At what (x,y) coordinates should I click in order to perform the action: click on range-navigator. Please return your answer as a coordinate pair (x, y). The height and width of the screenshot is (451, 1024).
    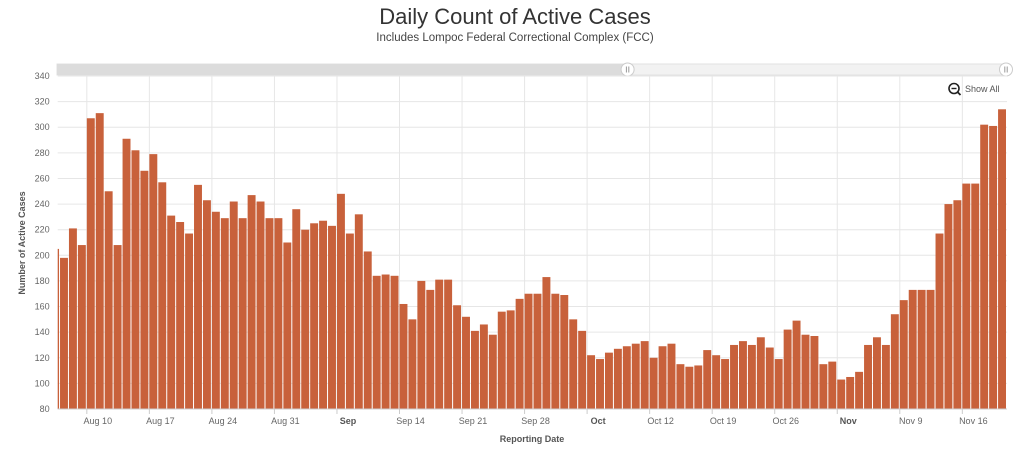
    Looking at the image, I should click on (534, 69).